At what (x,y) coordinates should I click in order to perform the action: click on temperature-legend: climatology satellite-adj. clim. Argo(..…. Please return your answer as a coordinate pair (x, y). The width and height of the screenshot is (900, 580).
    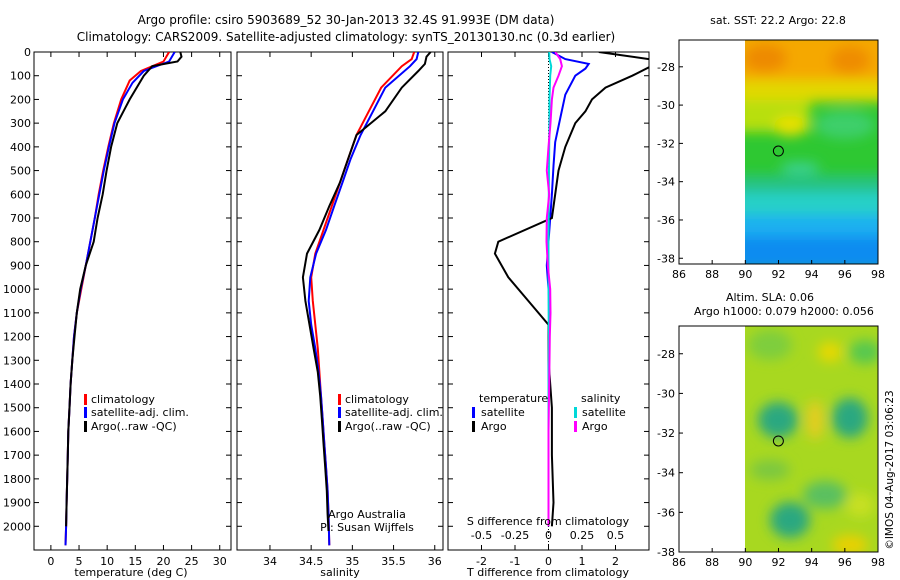
    Looking at the image, I should click on (136, 413).